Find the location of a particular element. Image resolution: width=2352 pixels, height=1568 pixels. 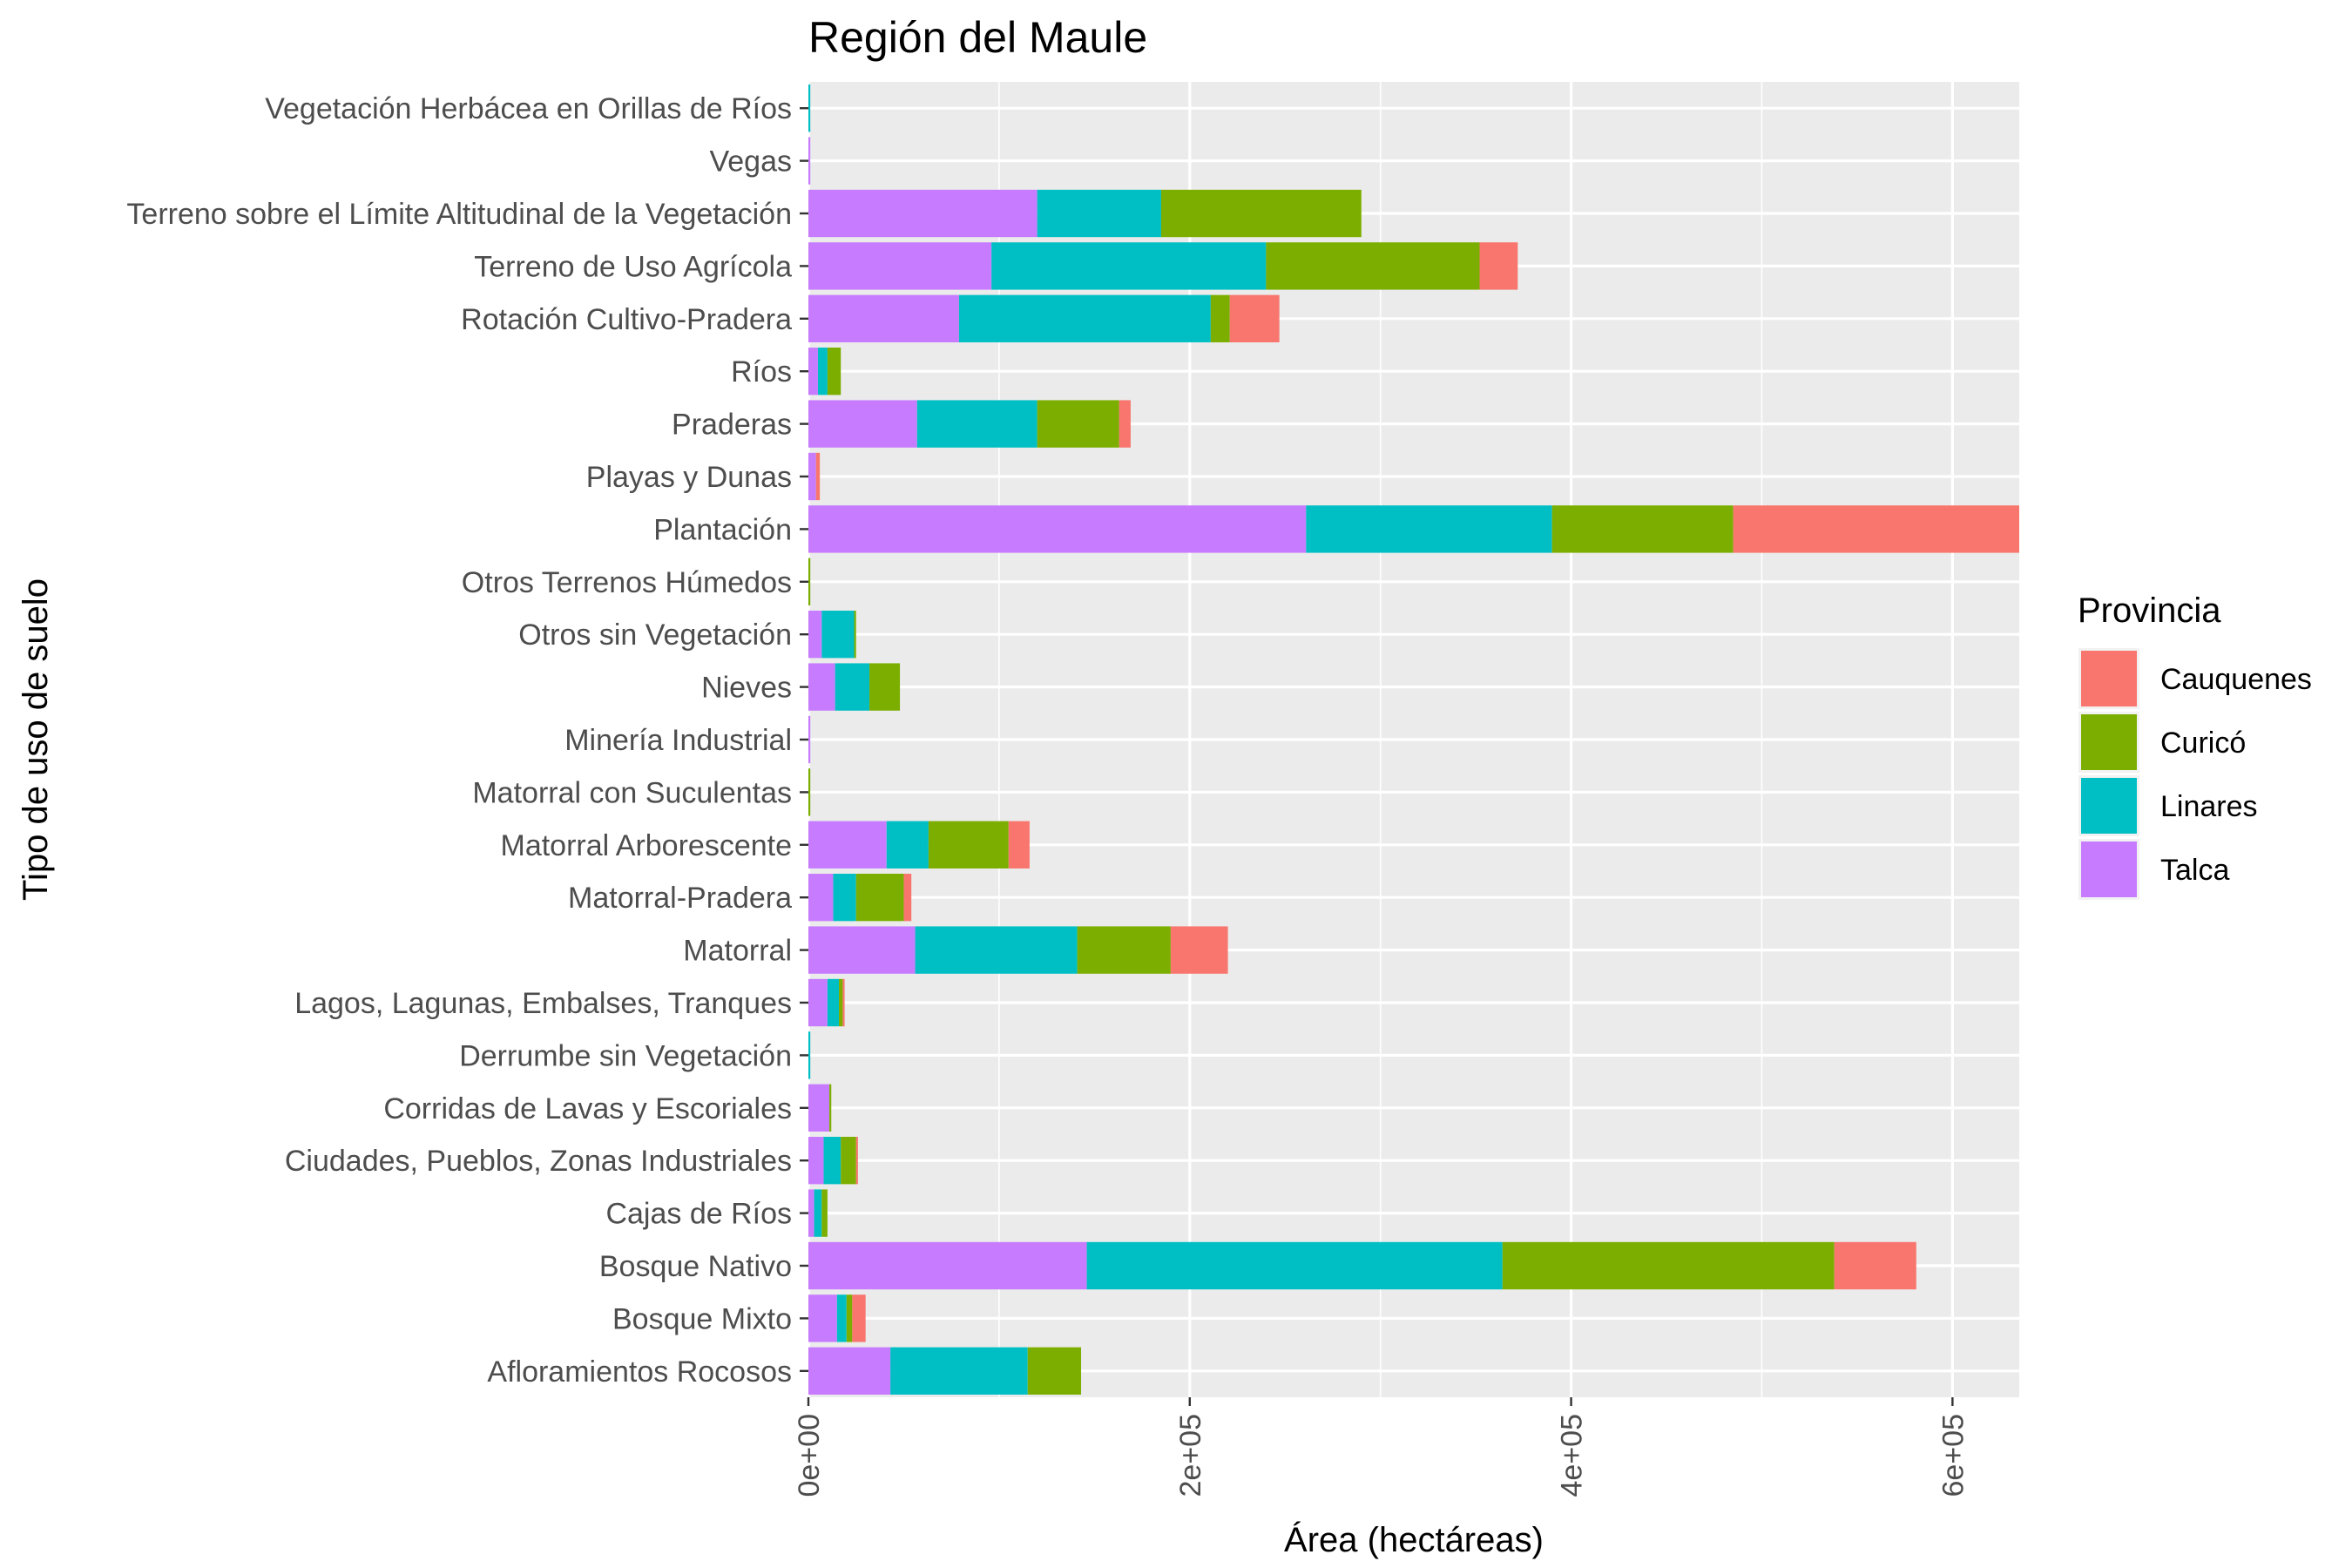

category-label: Lagos, Lagunas, Embalses, Tranques is located at coordinates (543, 1004).